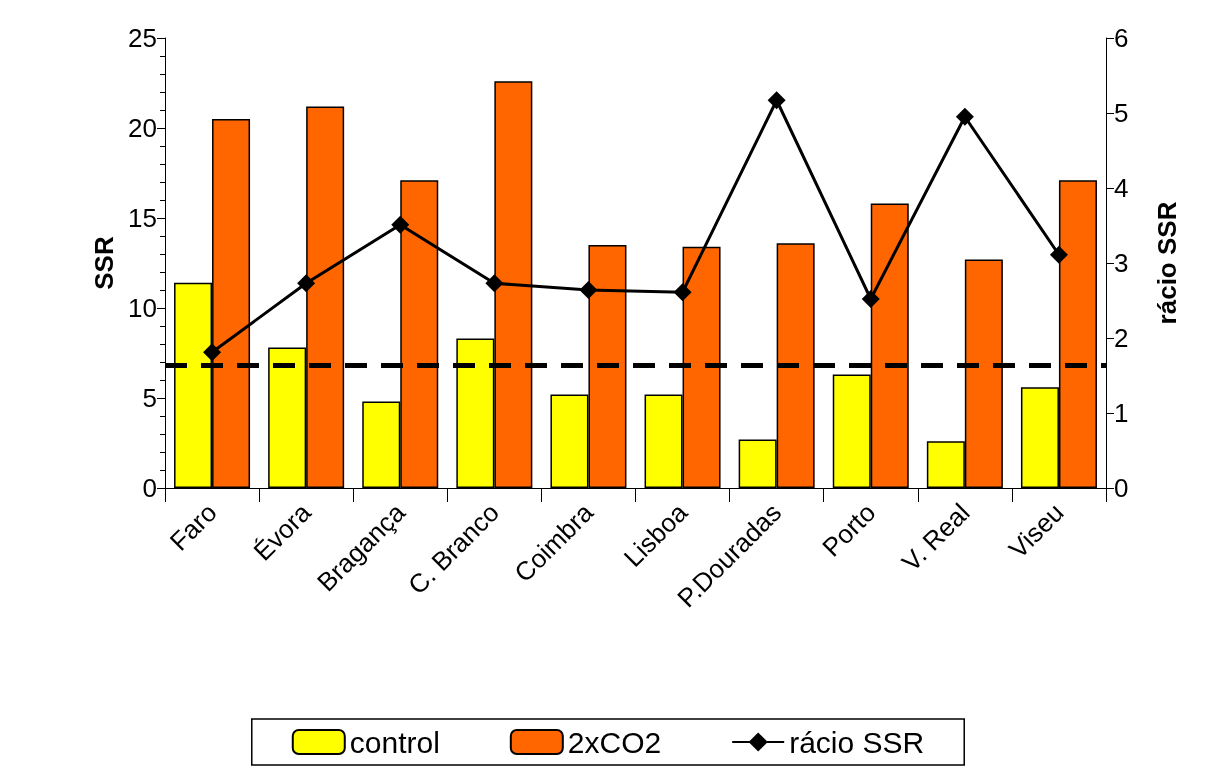 The image size is (1216, 773). What do you see at coordinates (193, 527) in the screenshot?
I see `x-tick-label: Faro` at bounding box center [193, 527].